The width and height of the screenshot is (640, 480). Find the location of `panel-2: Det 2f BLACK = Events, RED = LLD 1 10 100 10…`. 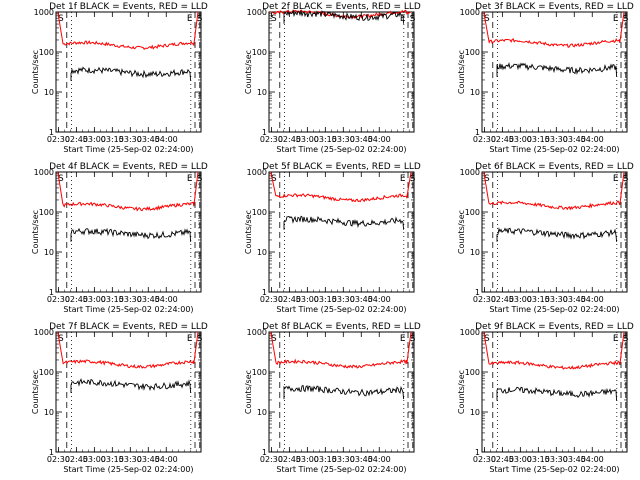

panel-2: Det 2f BLACK = Events, RED = LLD 1 10 100 10… is located at coordinates (332, 78).